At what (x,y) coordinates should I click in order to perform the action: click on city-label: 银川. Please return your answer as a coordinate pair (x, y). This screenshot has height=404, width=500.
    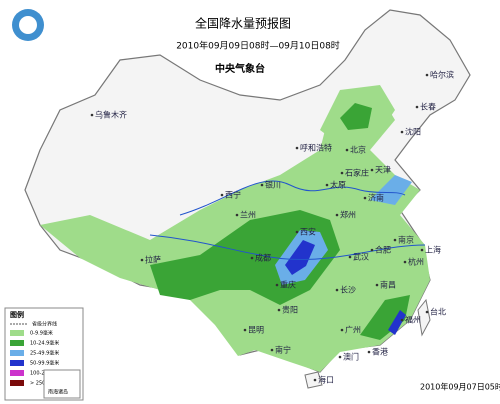
    Looking at the image, I should click on (273, 185).